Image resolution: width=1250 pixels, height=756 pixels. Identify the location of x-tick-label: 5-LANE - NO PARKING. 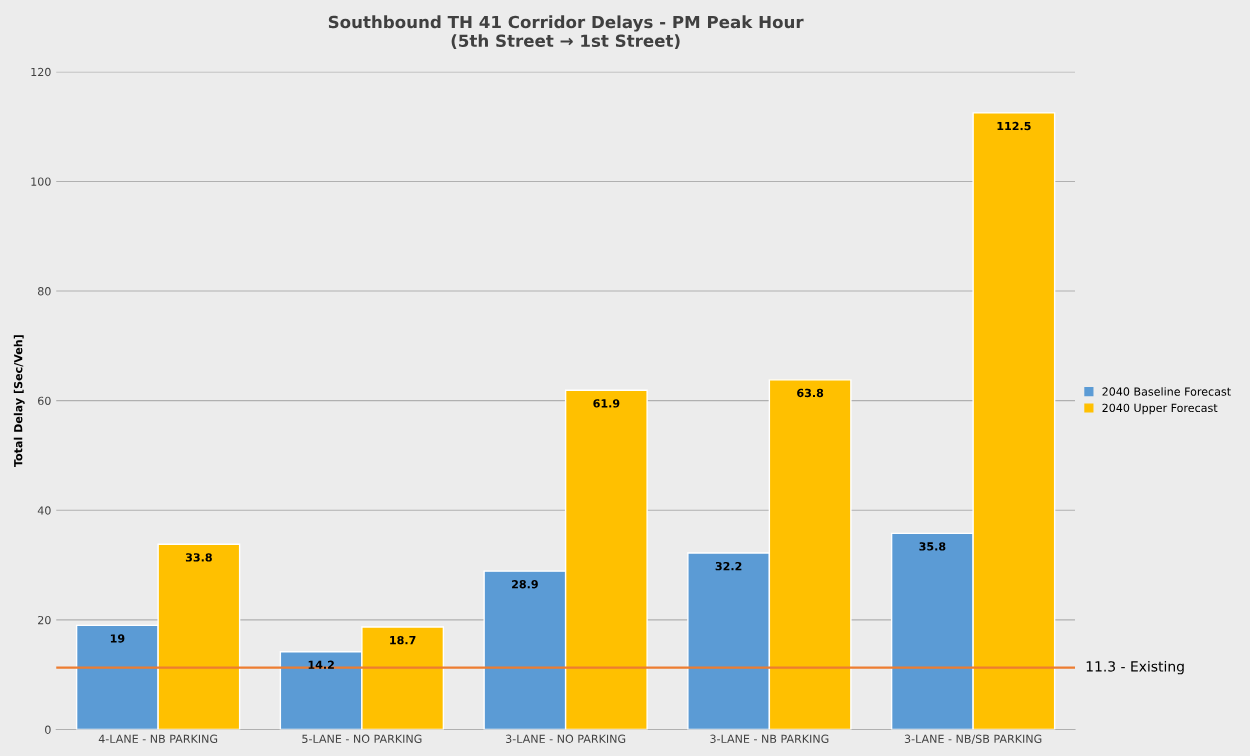
(362, 738).